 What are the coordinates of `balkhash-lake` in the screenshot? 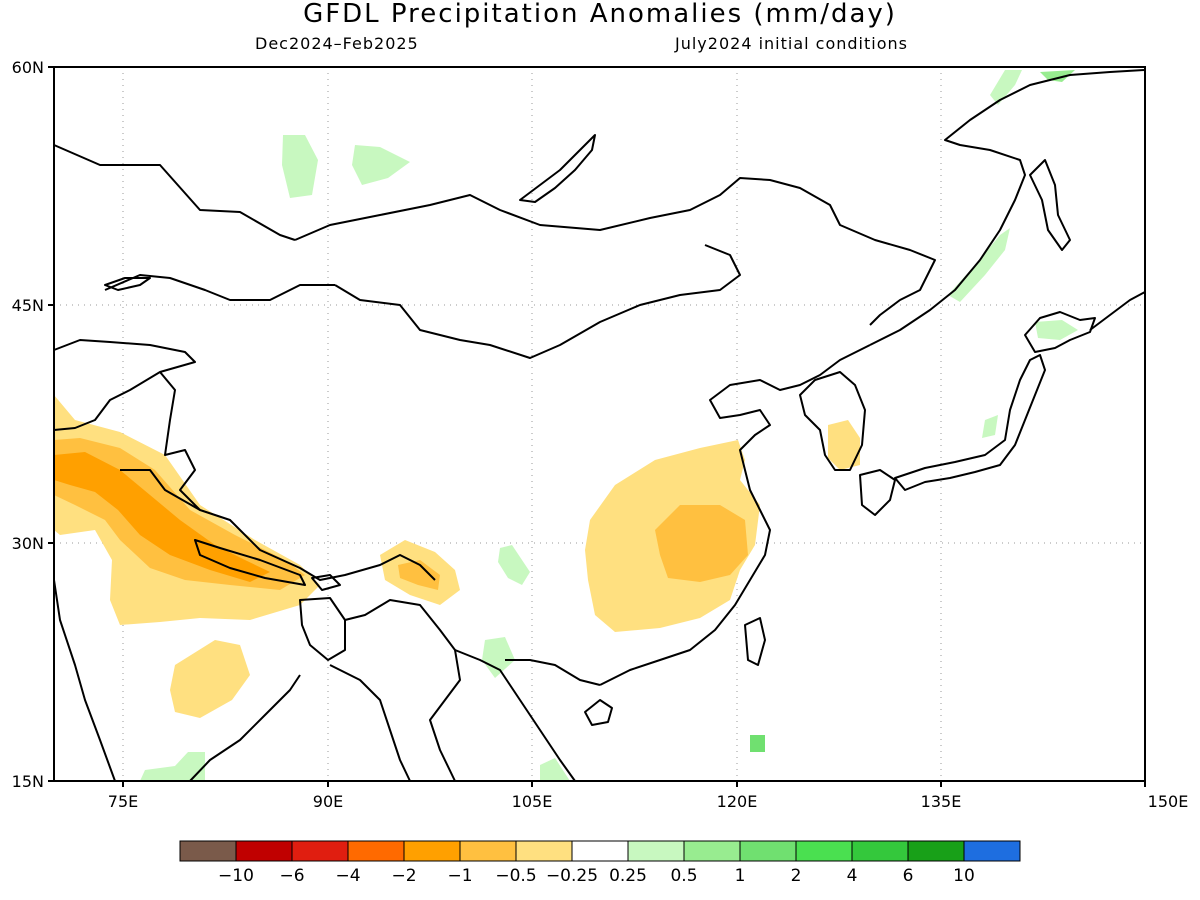 It's located at (127, 284).